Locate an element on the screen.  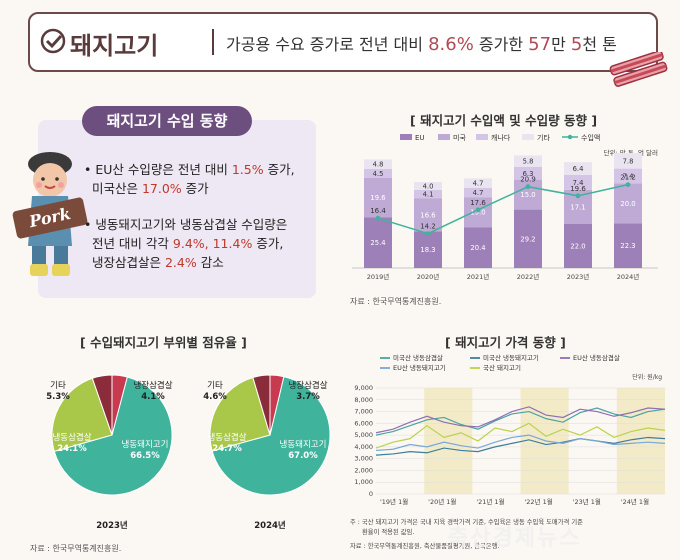
pie-1-name-2: 기타 is located at coordinates (215, 386).